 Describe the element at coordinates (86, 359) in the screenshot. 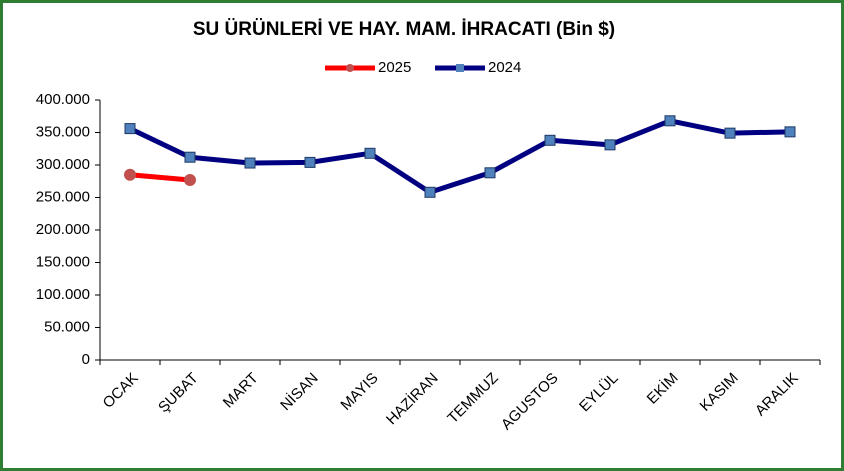

I see `y-tick-label: 0` at that location.